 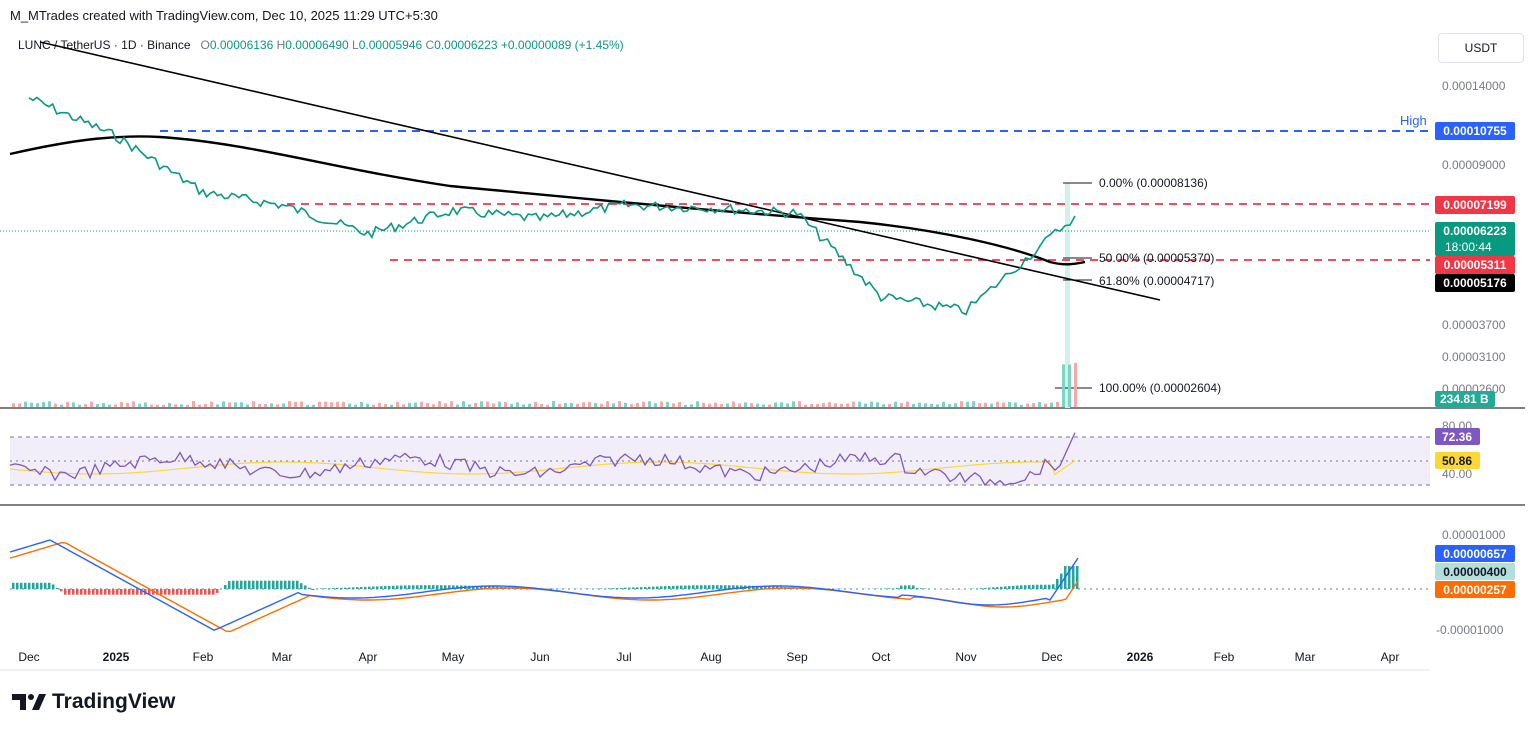 I want to click on tradingview-logo-icon, so click(x=29, y=702).